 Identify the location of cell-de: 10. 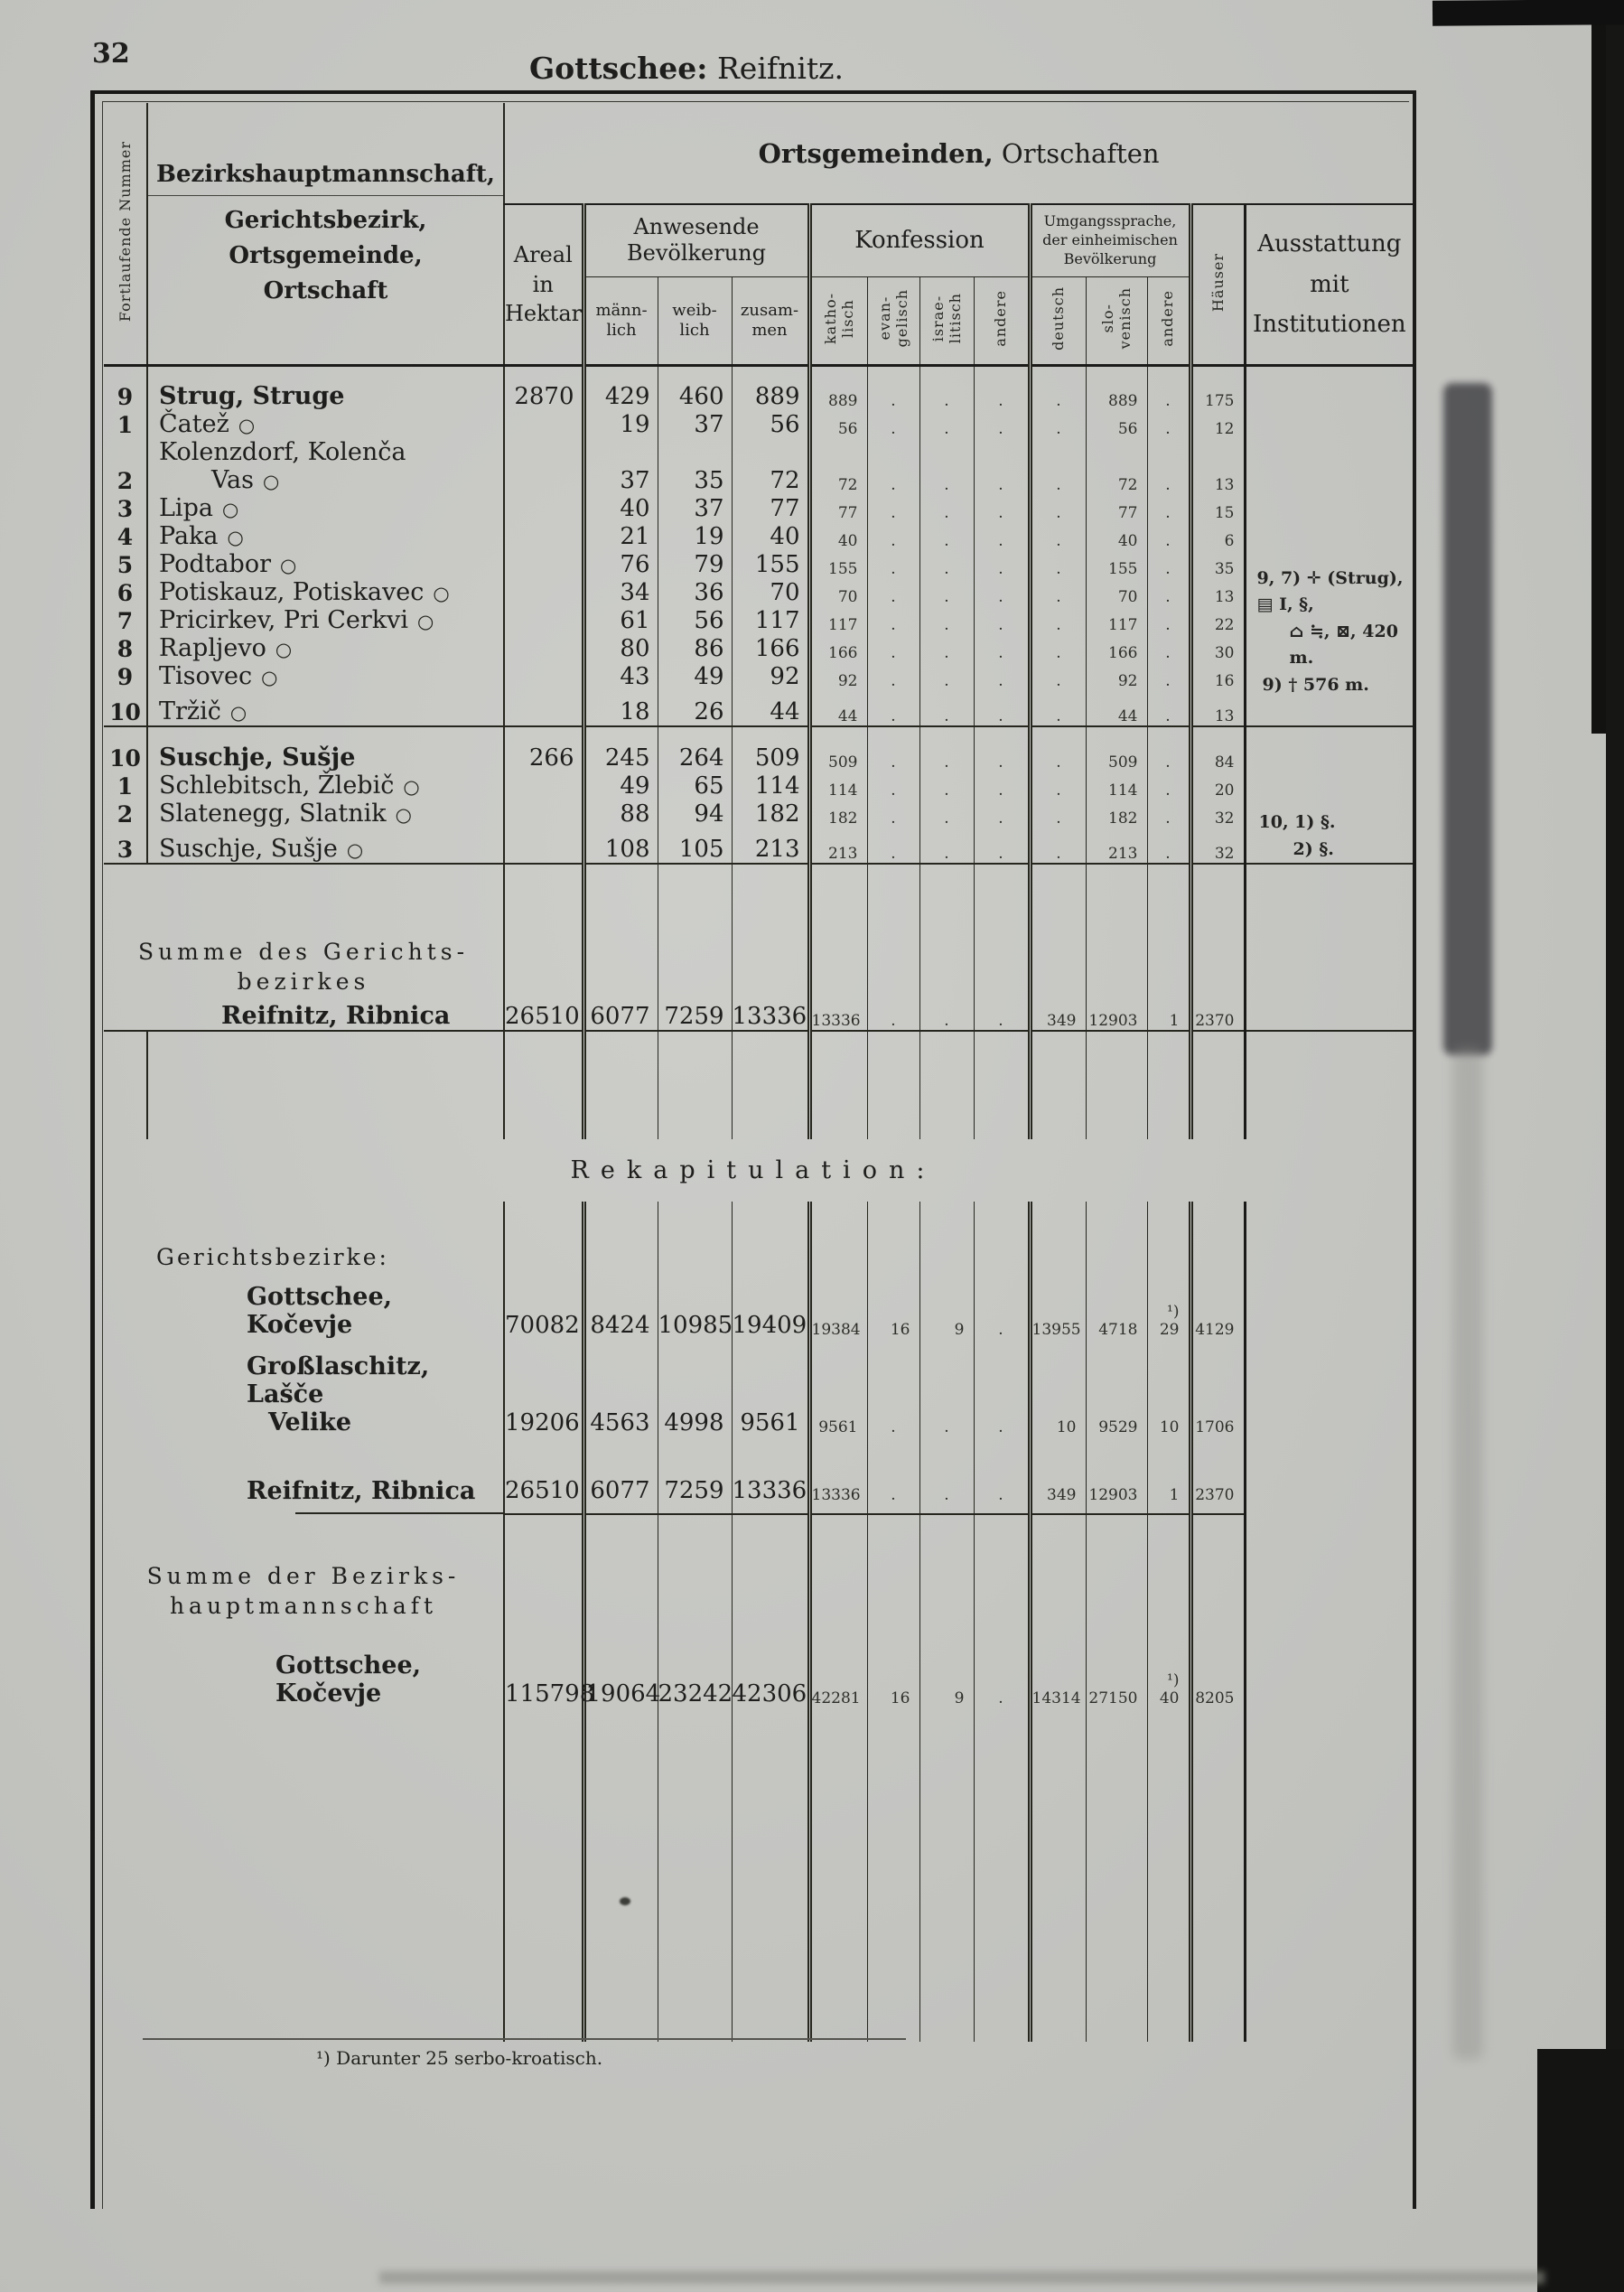
(1056, 1396).